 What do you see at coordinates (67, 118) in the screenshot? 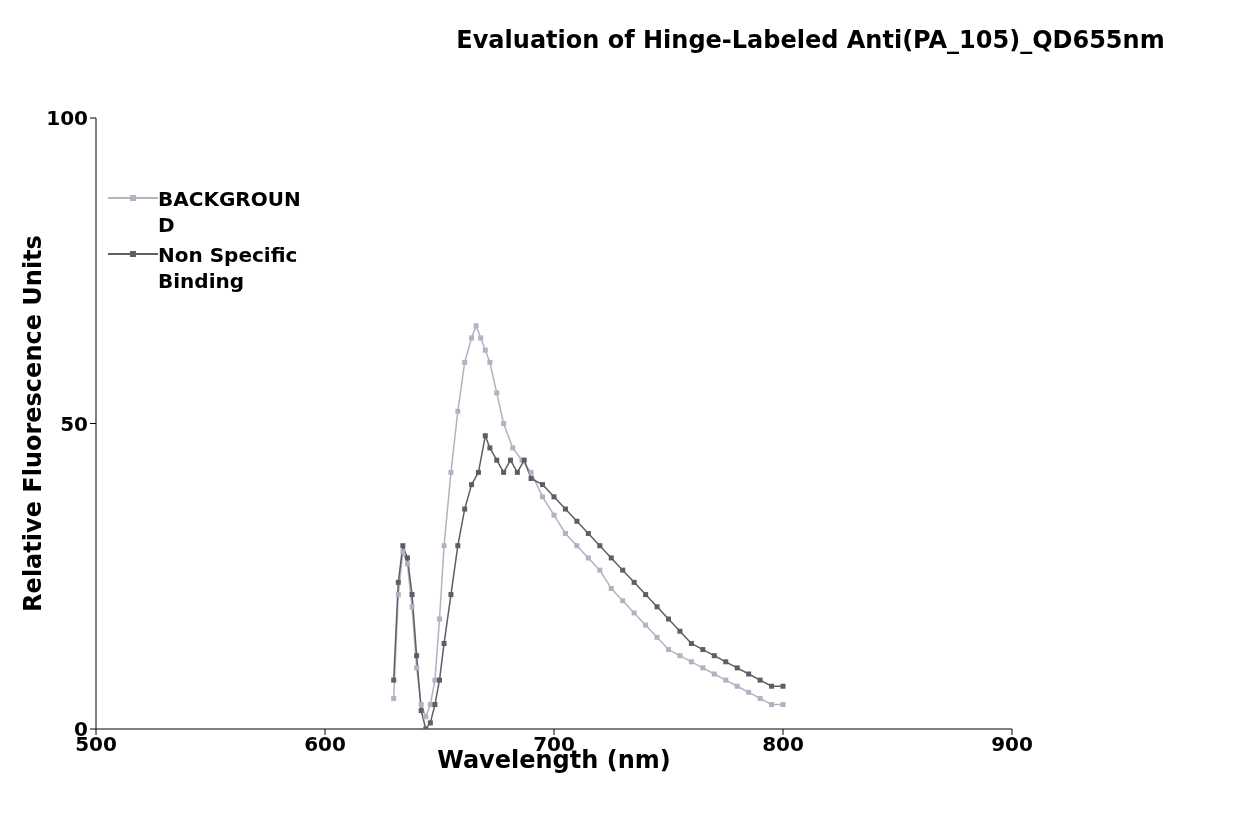
I see `y-tick-label: 100` at bounding box center [67, 118].